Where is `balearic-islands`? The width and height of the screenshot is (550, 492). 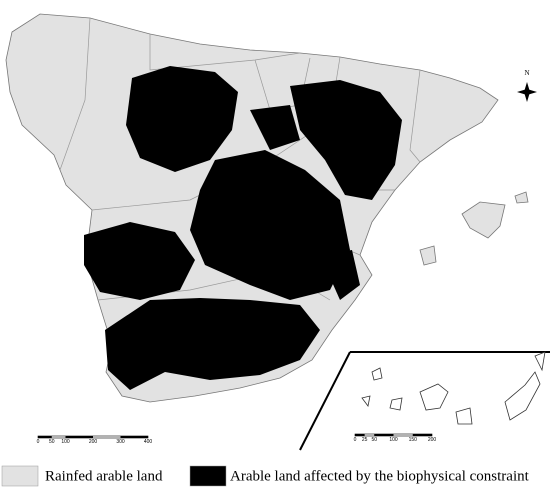 balearic-islands is located at coordinates (474, 228).